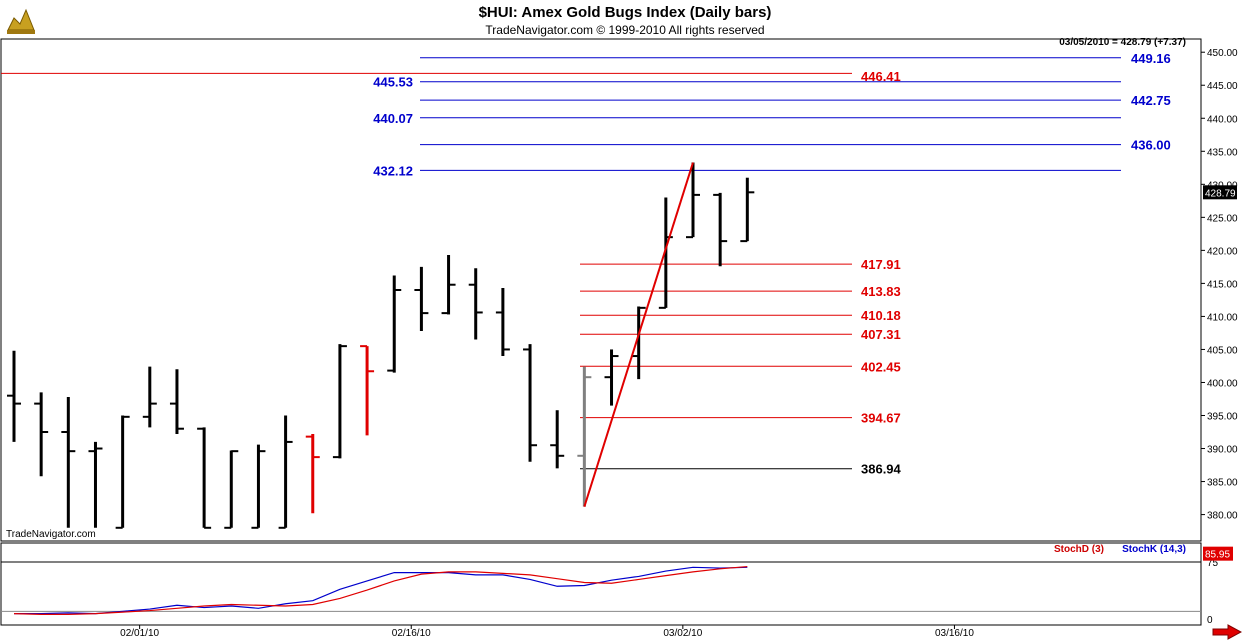  I want to click on bull-logo-icon, so click(21, 20).